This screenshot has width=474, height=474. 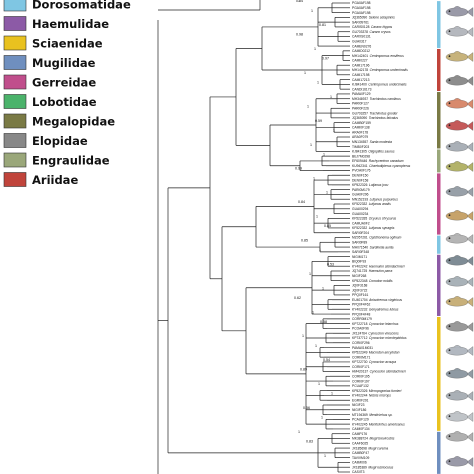 I want to click on tip-label: NIGIM171, so click(x=359, y=257).